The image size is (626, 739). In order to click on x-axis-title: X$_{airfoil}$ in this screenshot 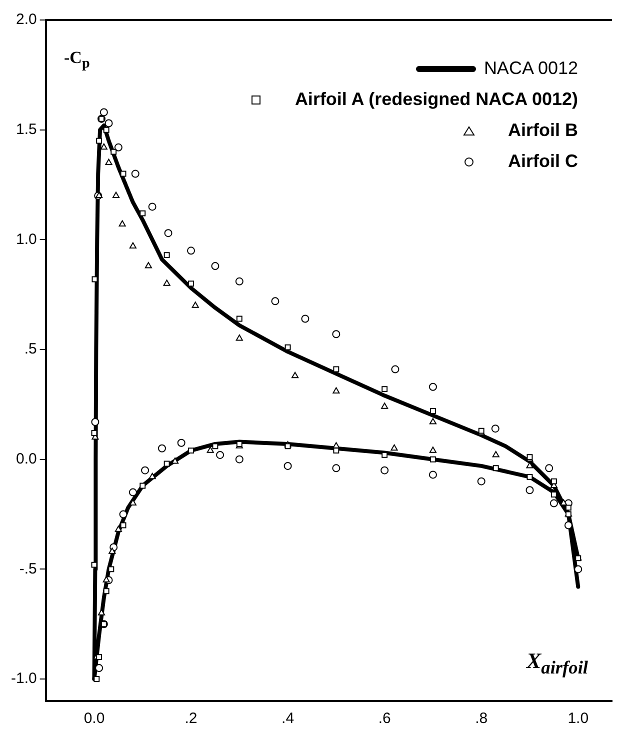, I will do `click(557, 663)`.